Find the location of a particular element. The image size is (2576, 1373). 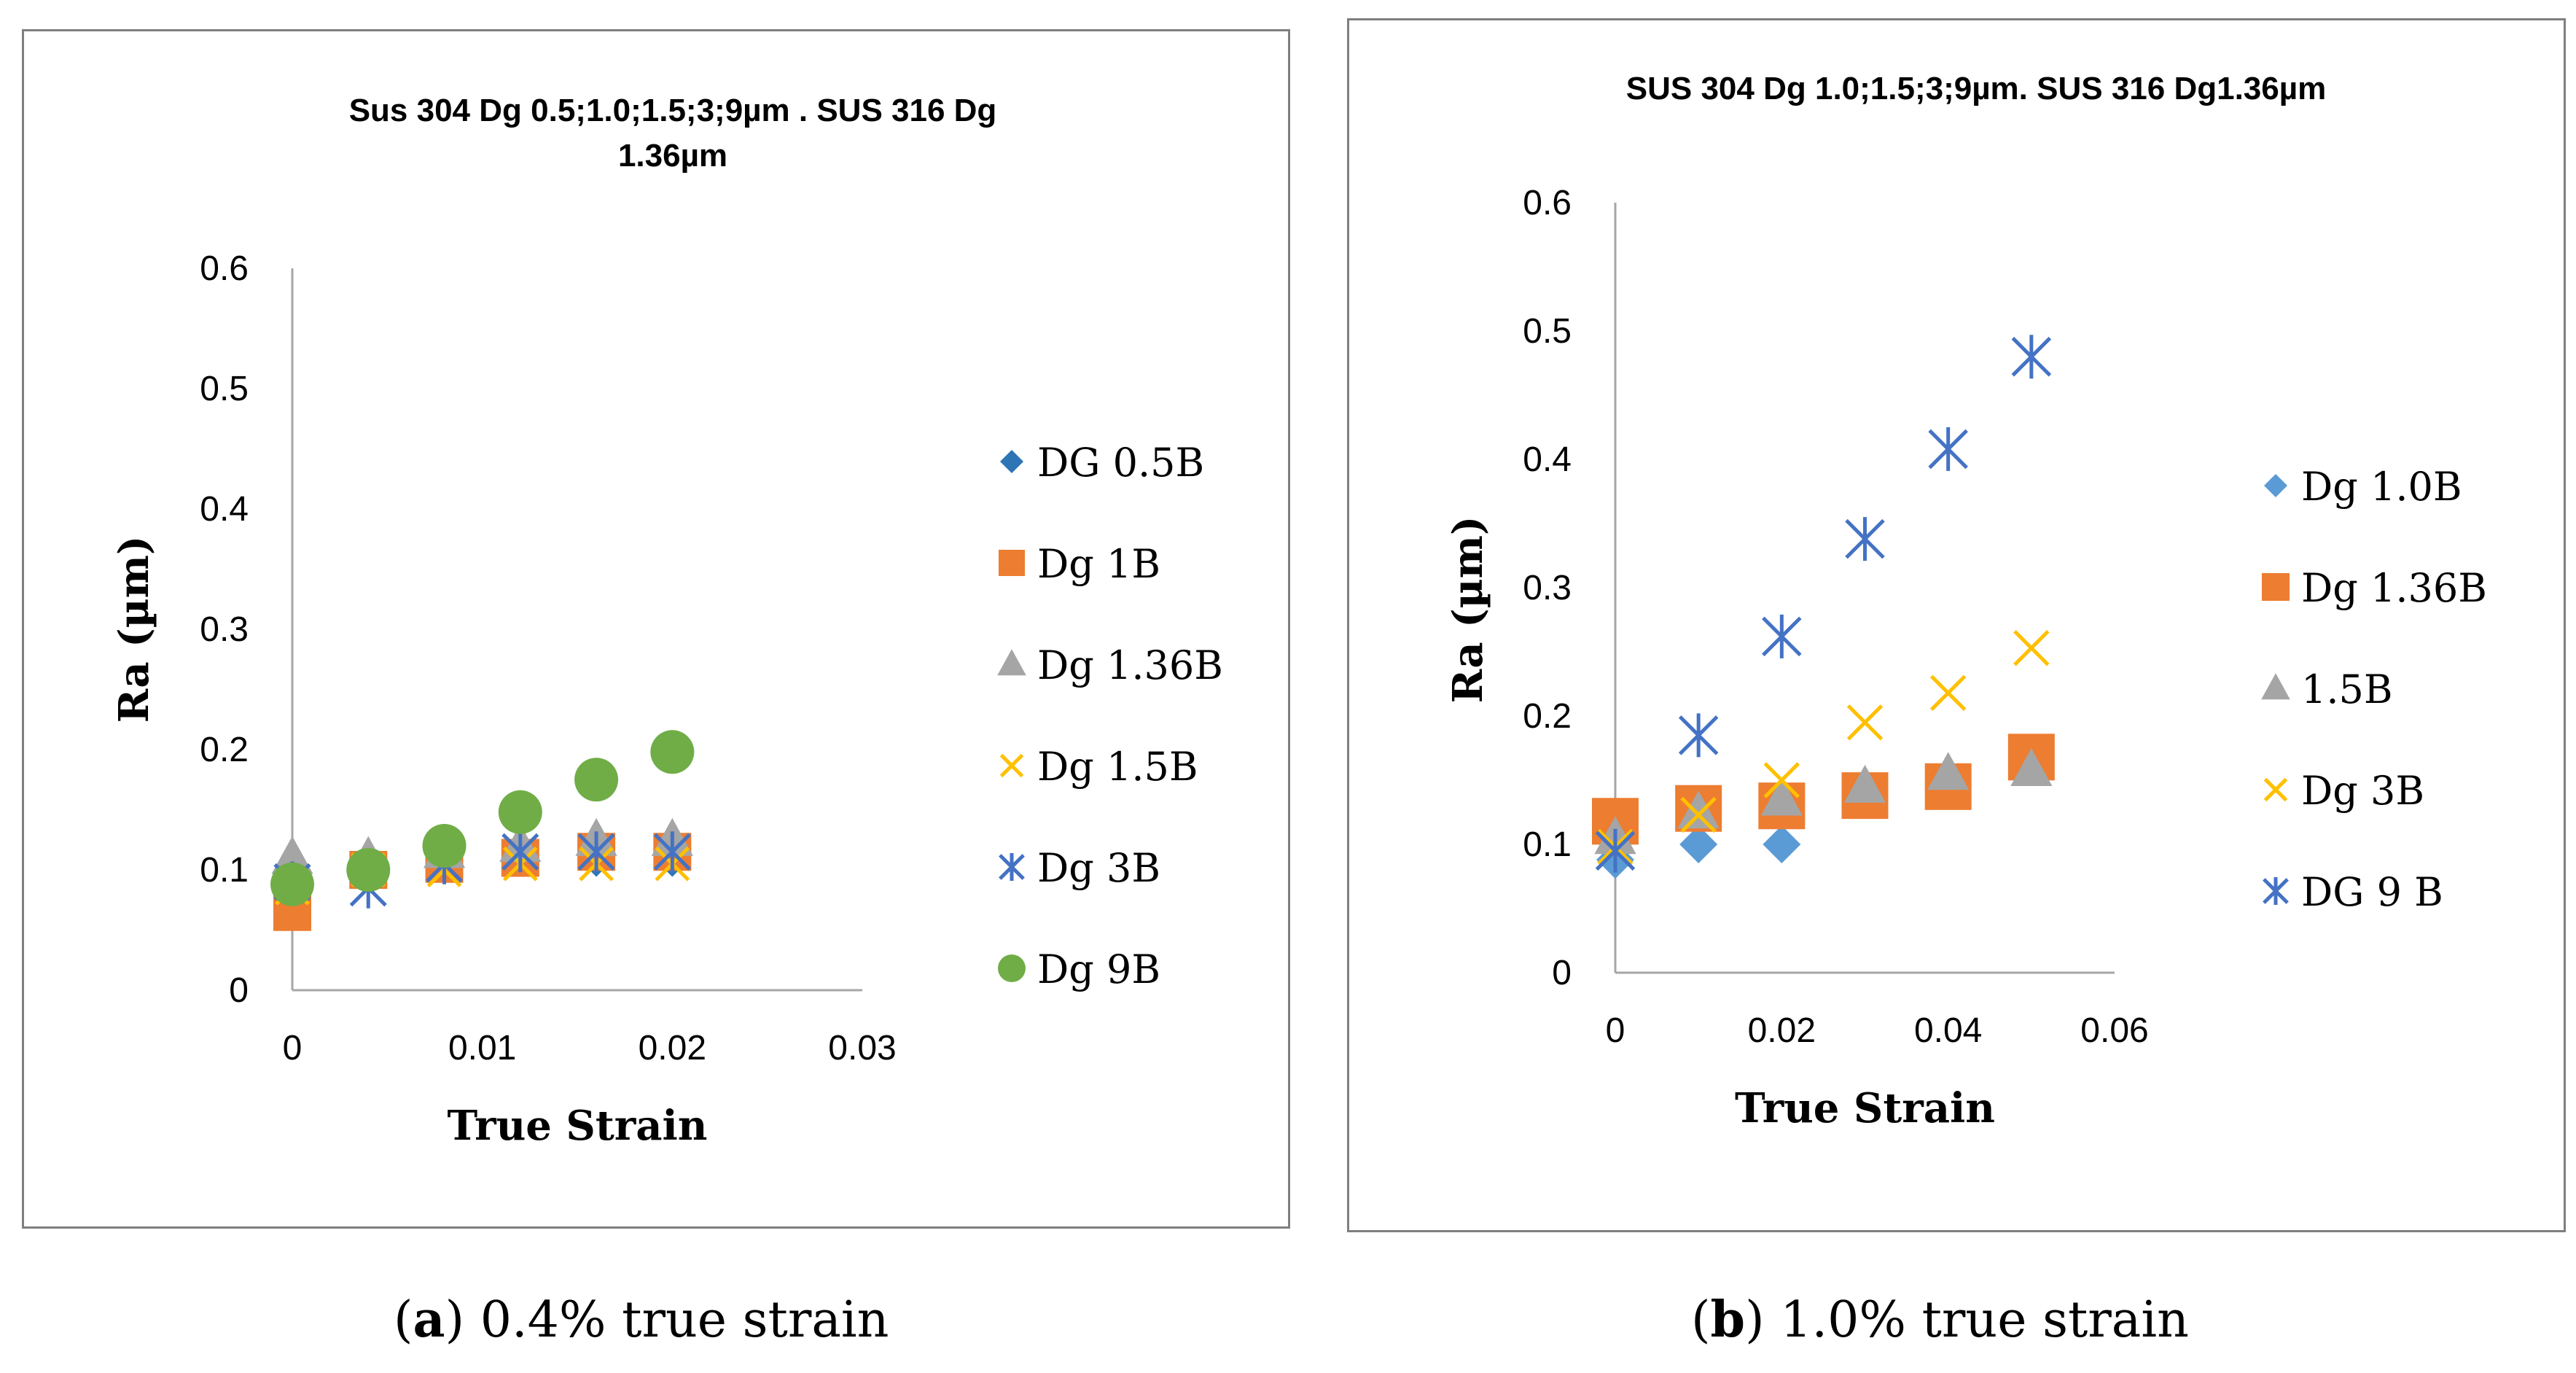

chart-a-title-line-2: 1.36µm is located at coordinates (672, 156).